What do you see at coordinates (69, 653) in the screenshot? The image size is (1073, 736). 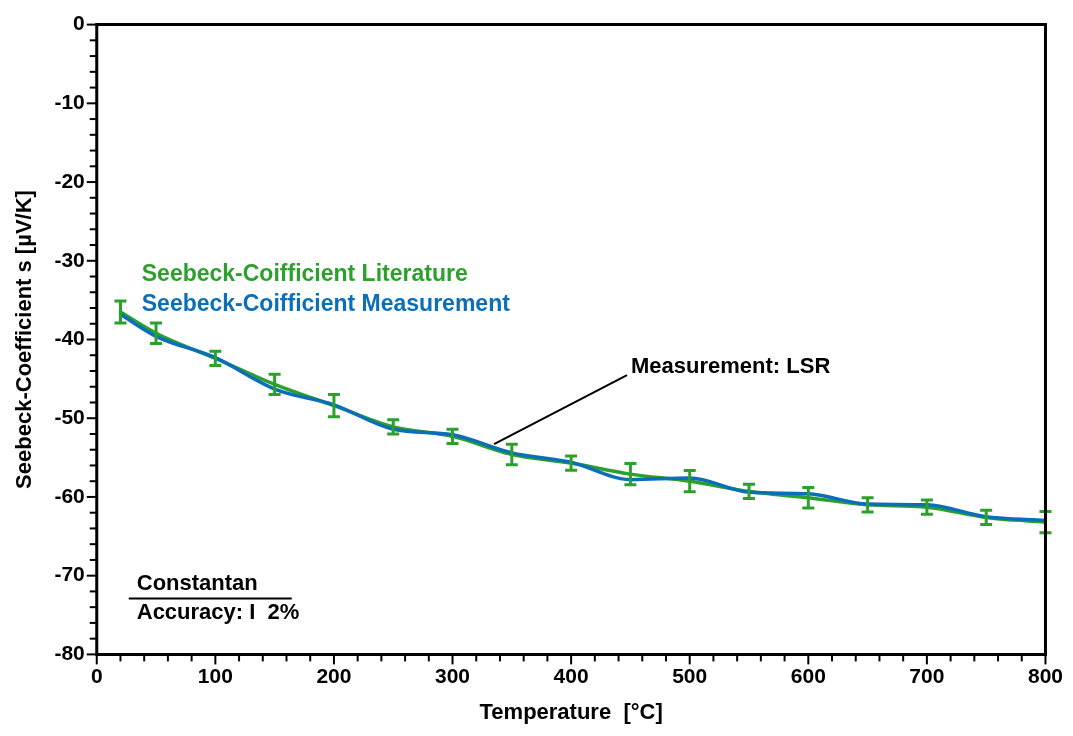 I see `y-tick-label: -80` at bounding box center [69, 653].